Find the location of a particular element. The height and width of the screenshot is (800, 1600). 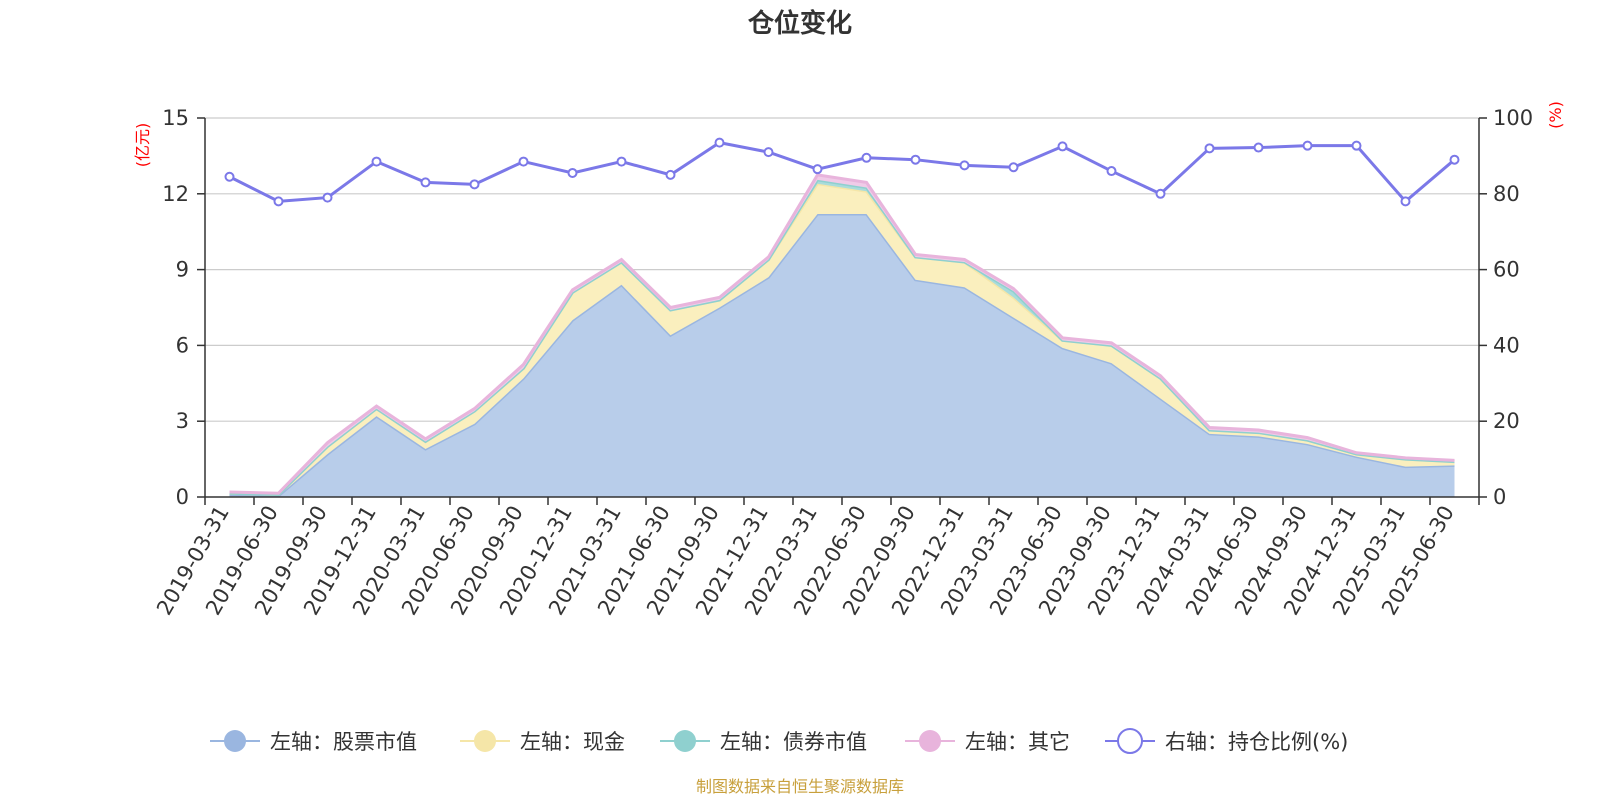

line-layer is located at coordinates (842, 172).